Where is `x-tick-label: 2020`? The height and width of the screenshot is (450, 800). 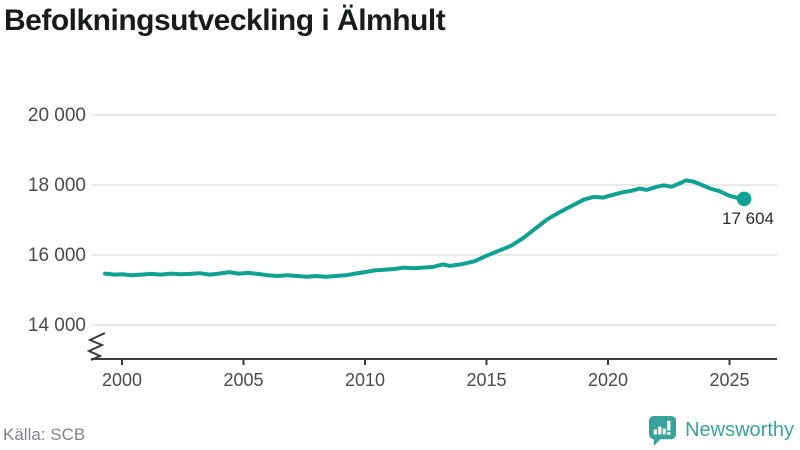
x-tick-label: 2020 is located at coordinates (608, 380).